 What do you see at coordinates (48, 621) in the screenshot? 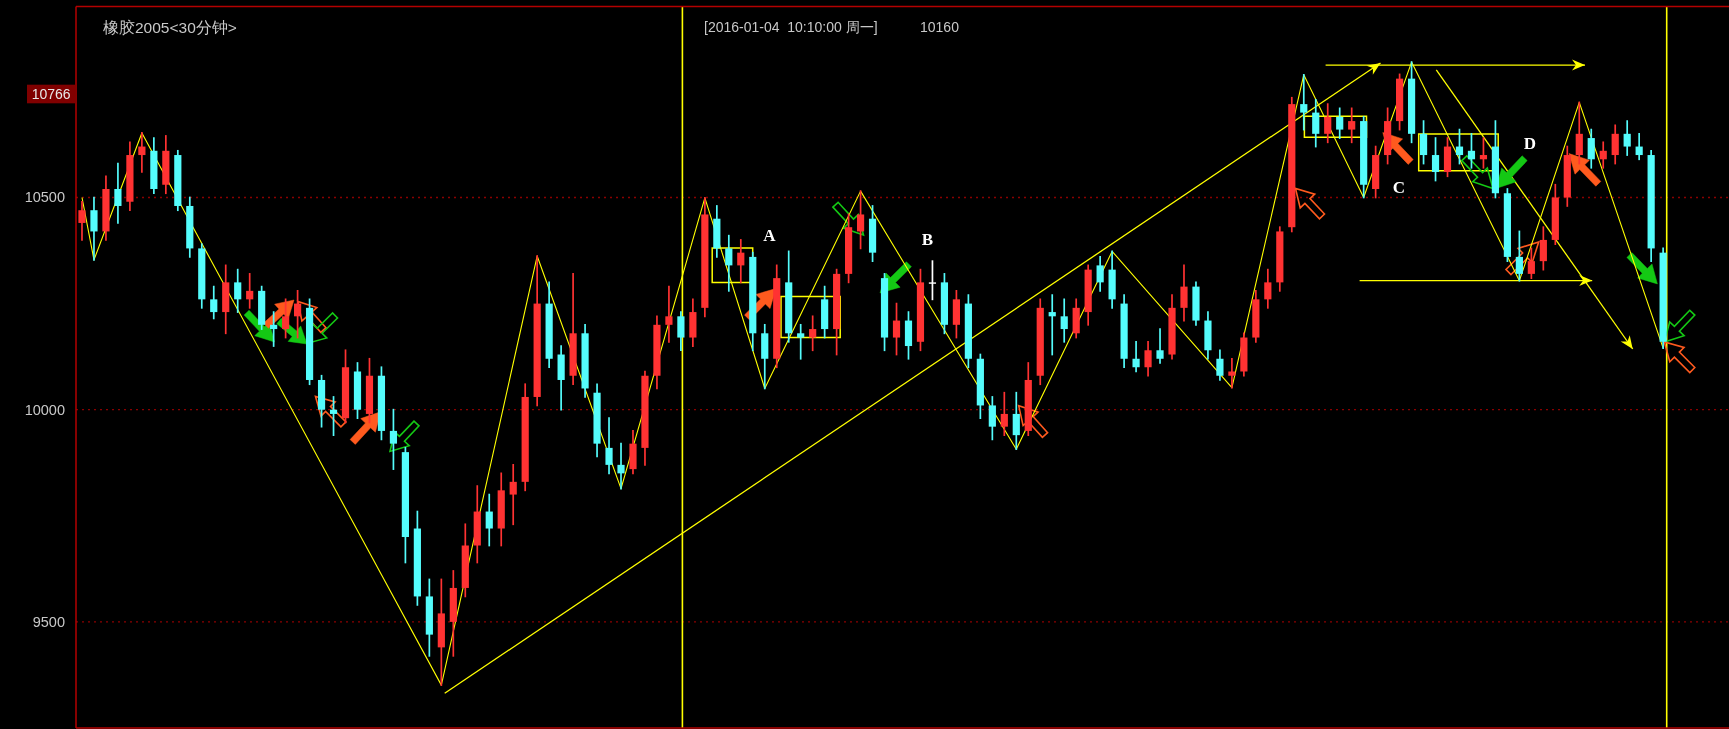
I see `y-tick-label: 9500` at bounding box center [48, 621].